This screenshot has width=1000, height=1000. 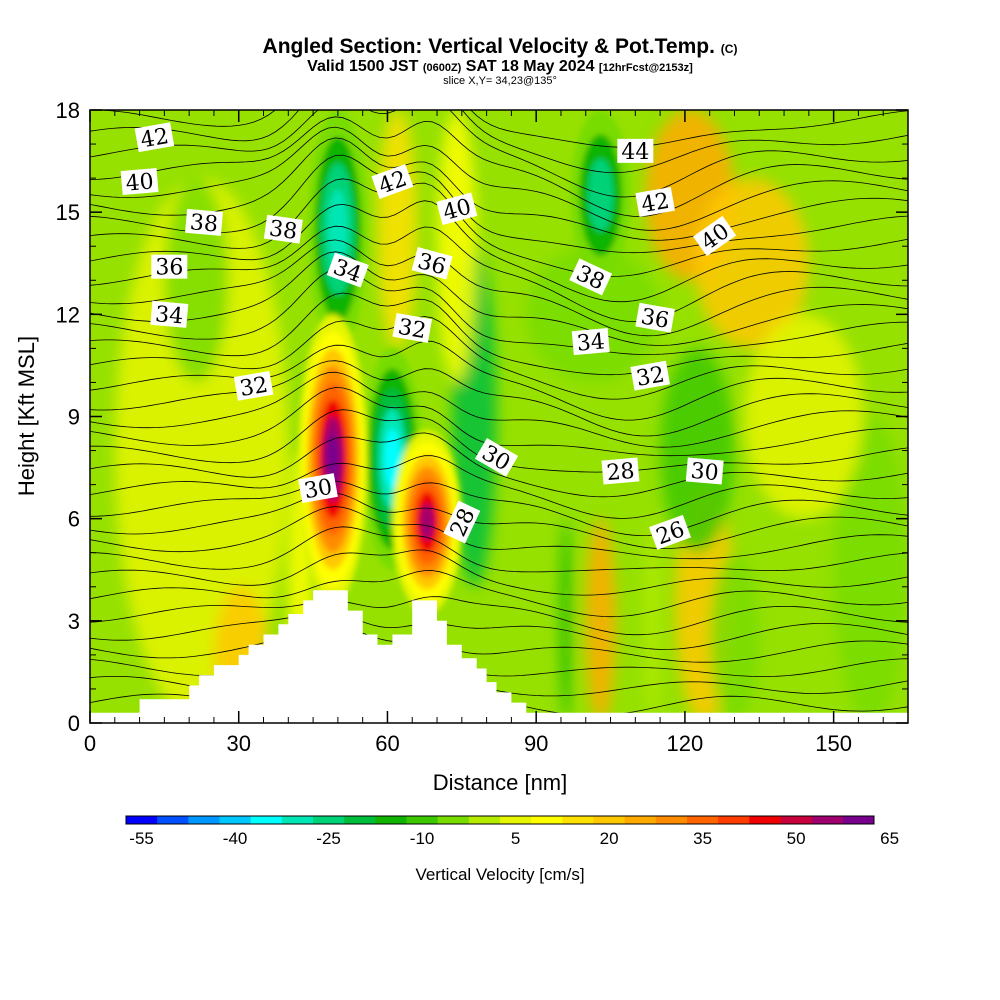 What do you see at coordinates (512, 831) in the screenshot?
I see `colorbar: -55 -40 -25 -10 5 20 35 50 65` at bounding box center [512, 831].